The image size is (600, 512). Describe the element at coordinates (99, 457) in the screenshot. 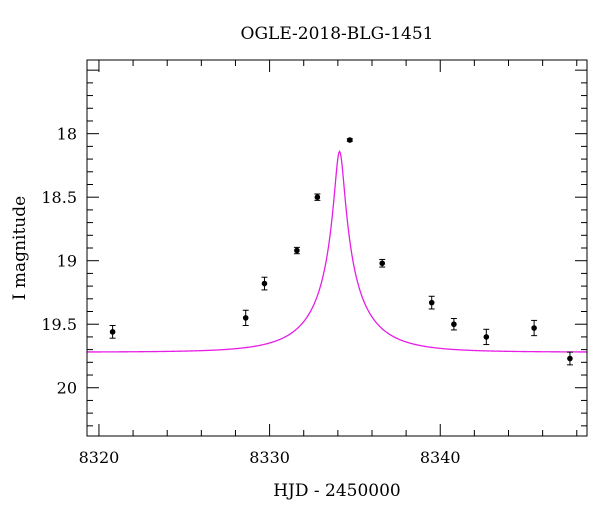

I see `x-tick-label: 8320` at that location.